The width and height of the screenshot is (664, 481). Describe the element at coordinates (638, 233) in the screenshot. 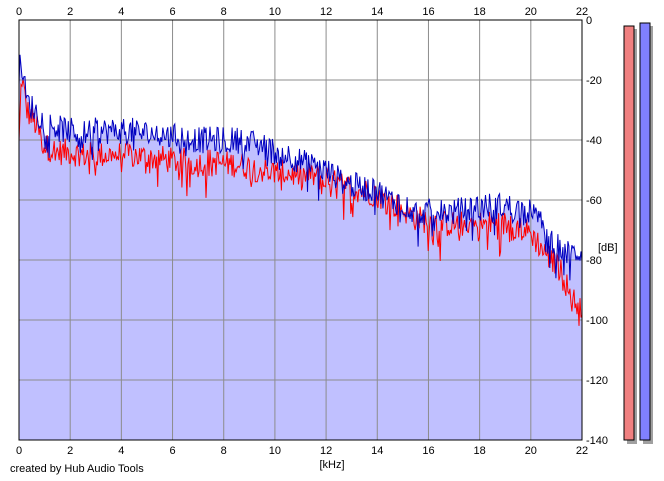

I see `level-meters` at that location.